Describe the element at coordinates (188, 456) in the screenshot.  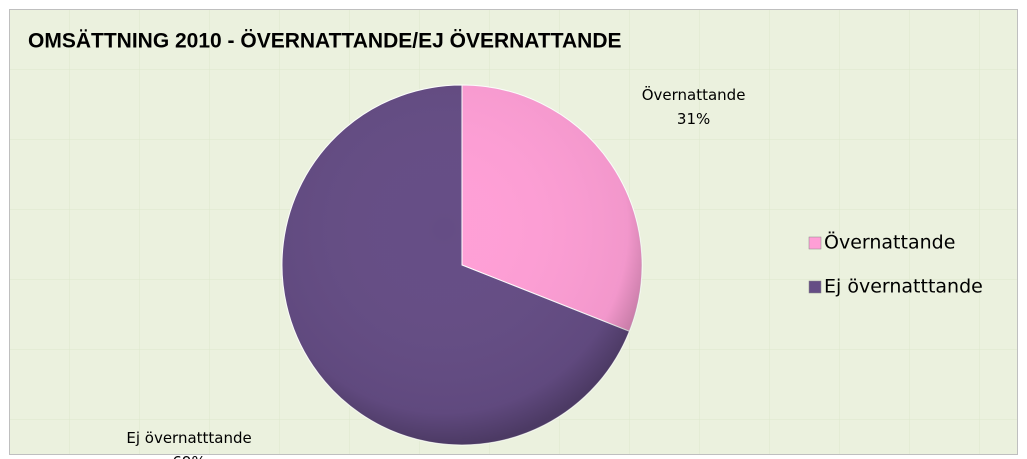
I see `data-label-value: 69%` at that location.